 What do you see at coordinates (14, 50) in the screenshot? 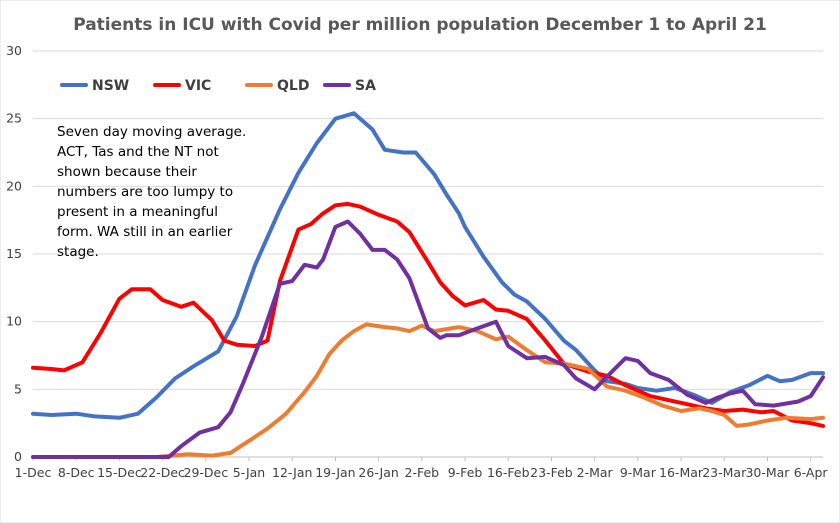
I see `y-tick-label: 30` at bounding box center [14, 50].